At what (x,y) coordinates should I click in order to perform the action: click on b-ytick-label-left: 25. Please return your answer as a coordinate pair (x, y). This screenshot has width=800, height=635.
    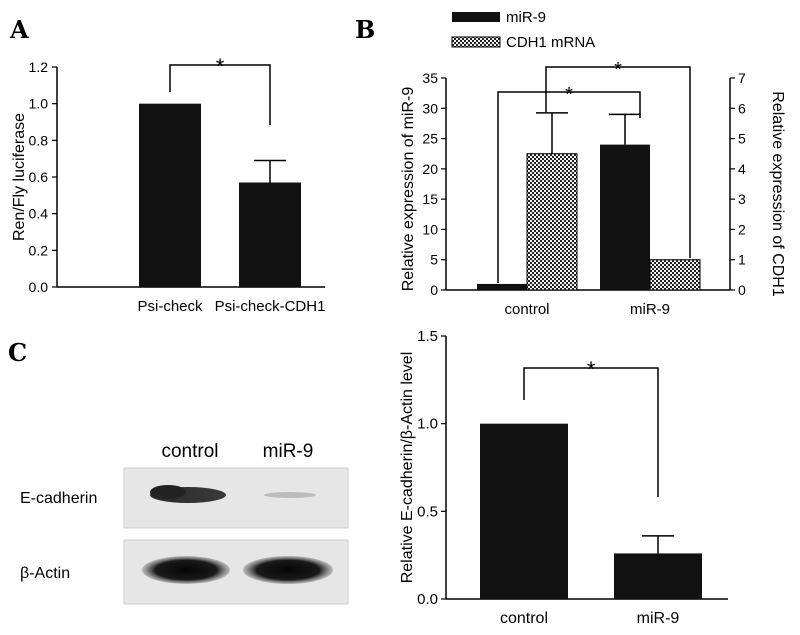
    Looking at the image, I should click on (430, 139).